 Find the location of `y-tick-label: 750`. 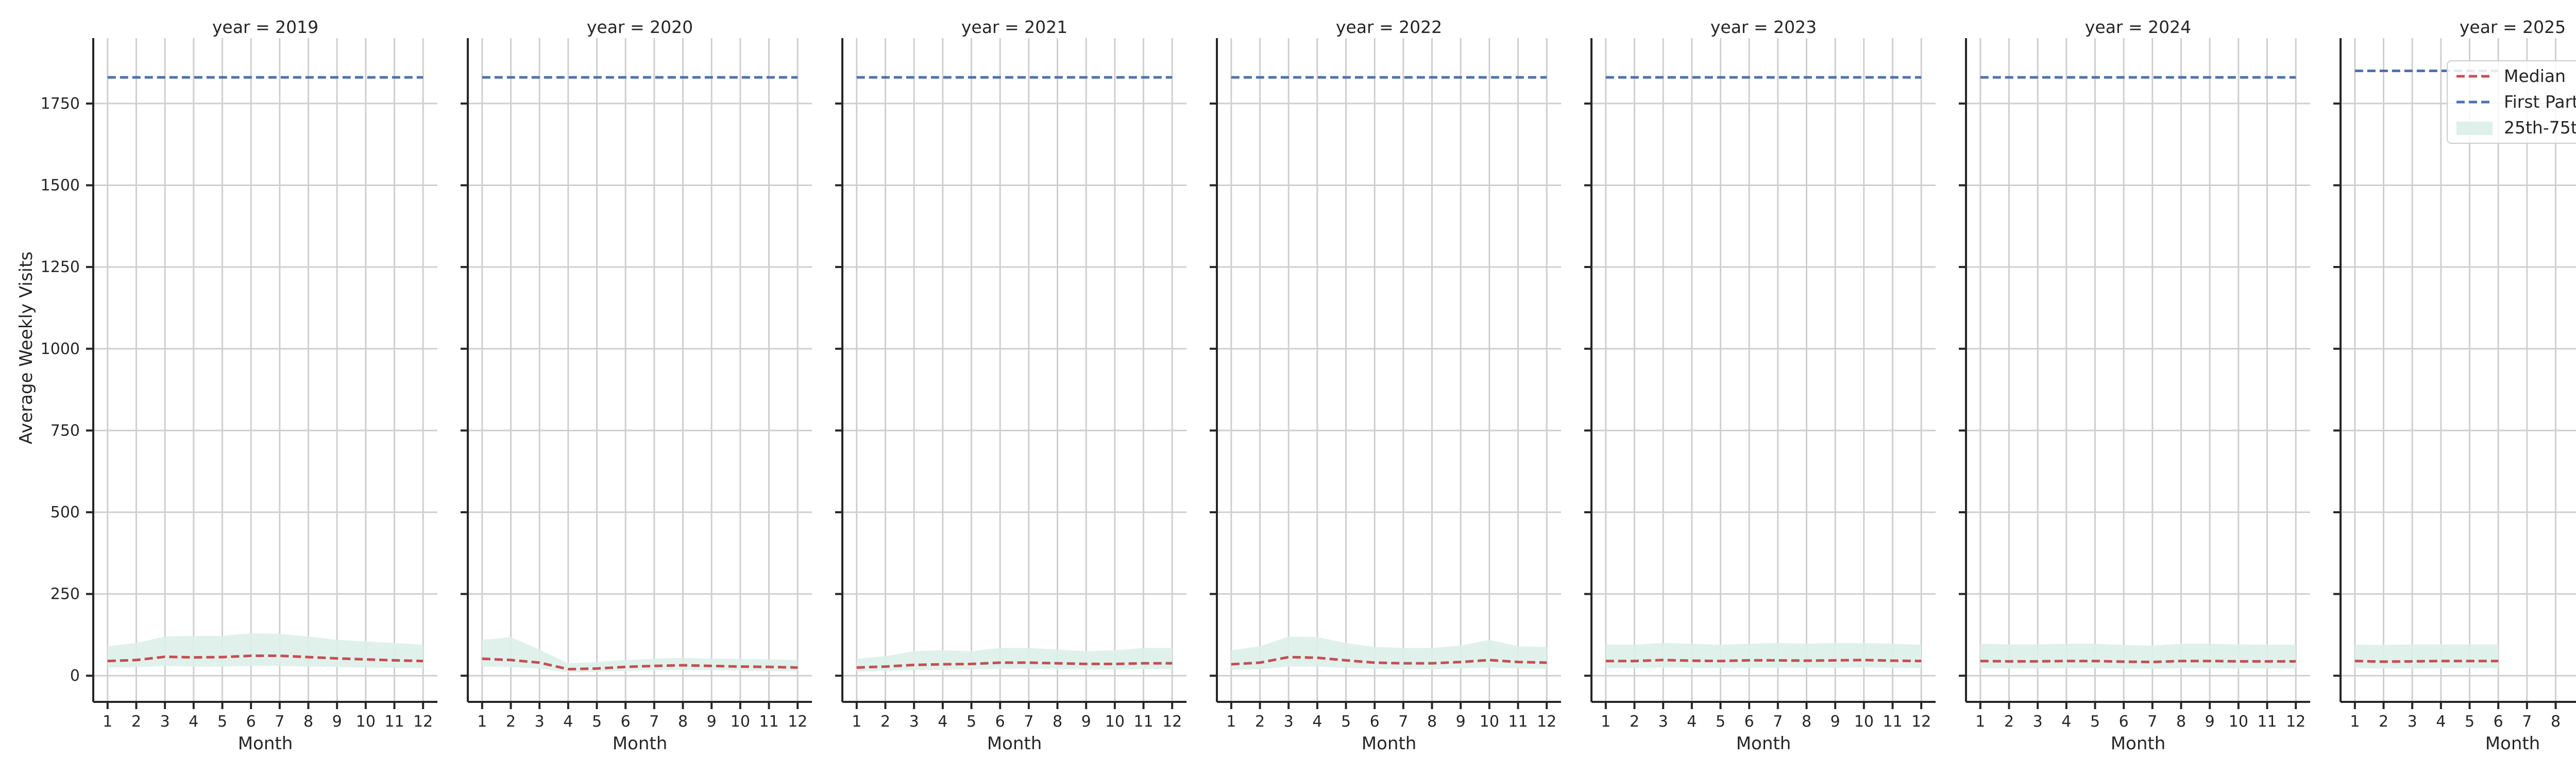

y-tick-label: 750 is located at coordinates (65, 431).